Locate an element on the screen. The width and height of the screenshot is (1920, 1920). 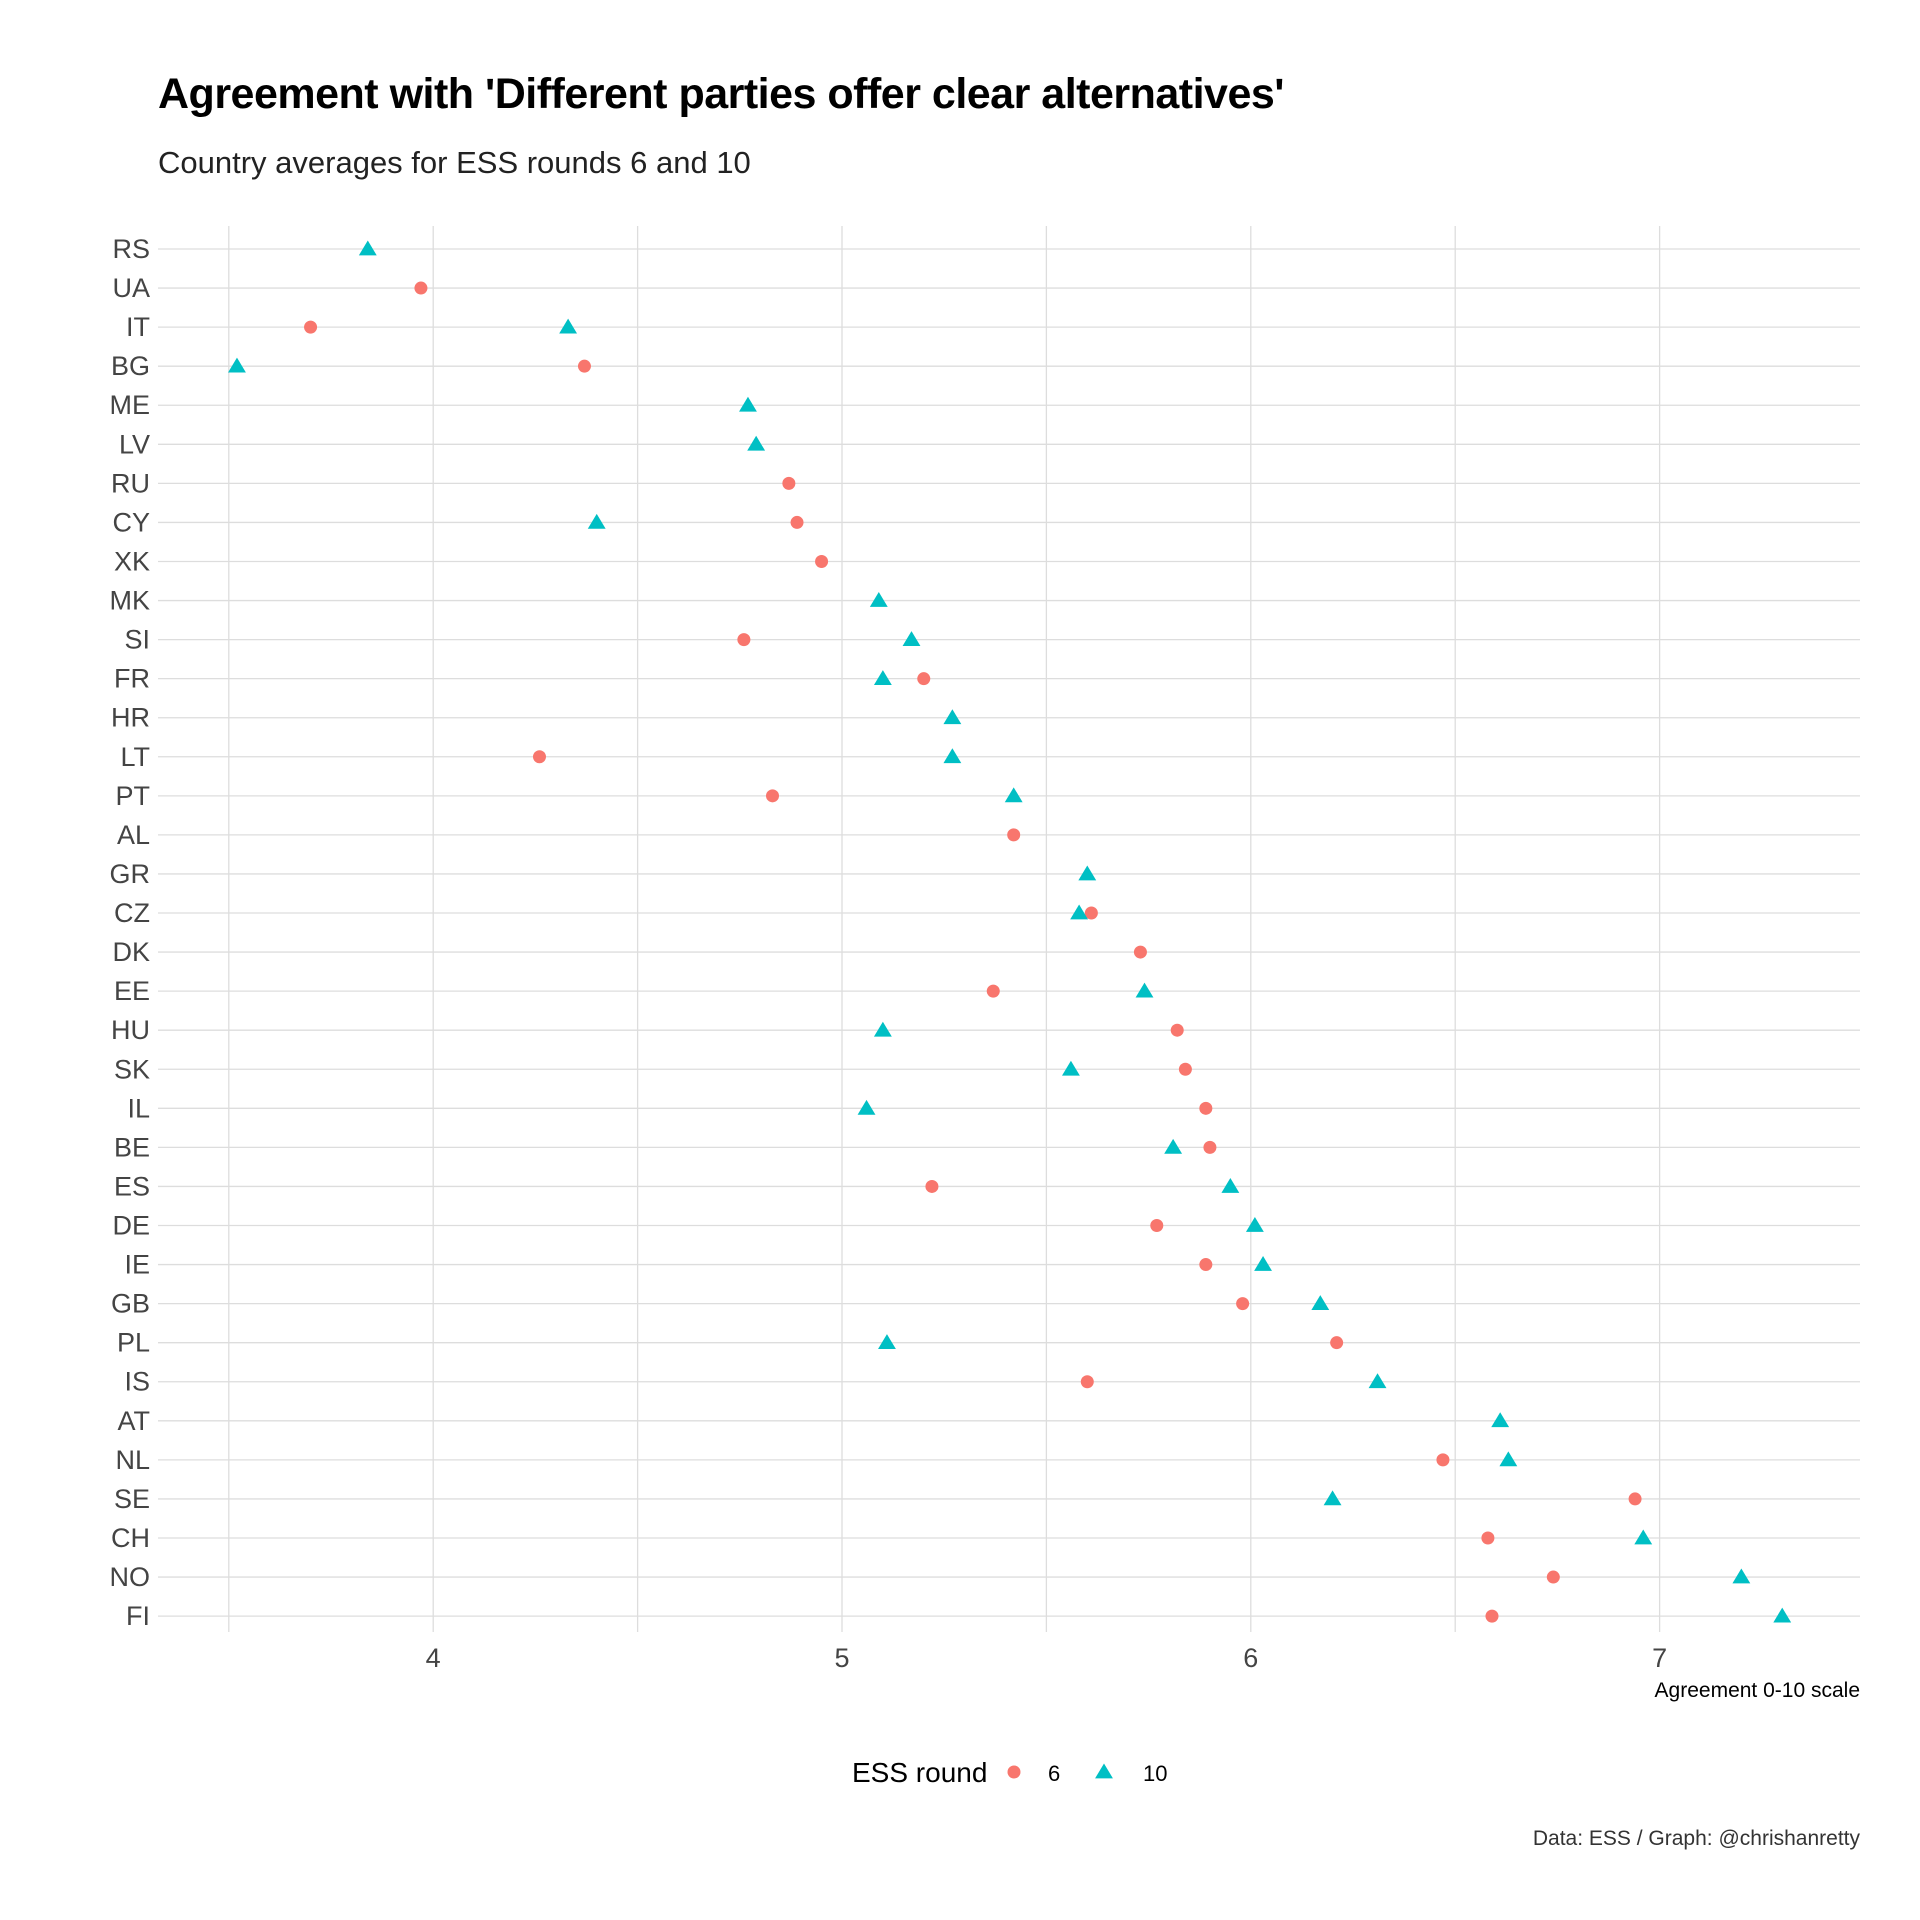
y-tick-label: LV is located at coordinates (134, 444).